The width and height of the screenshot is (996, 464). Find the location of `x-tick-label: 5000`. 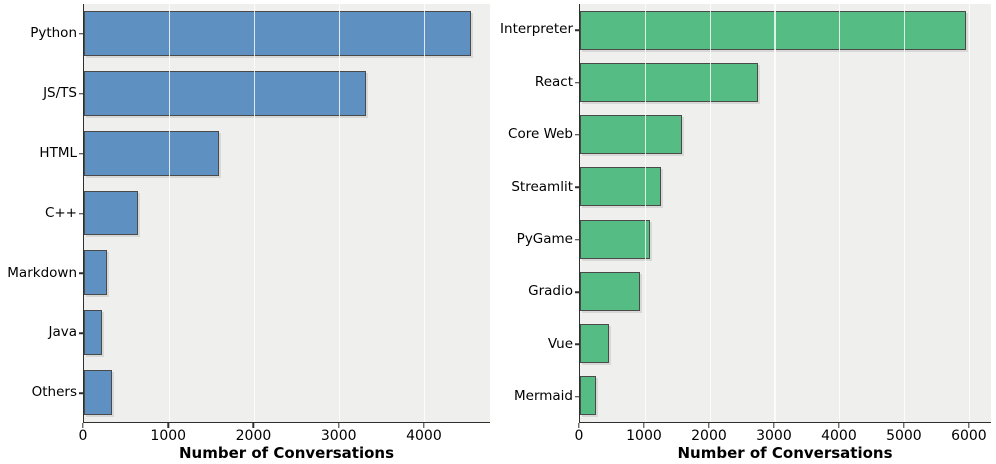

x-tick-label: 5000 is located at coordinates (904, 436).